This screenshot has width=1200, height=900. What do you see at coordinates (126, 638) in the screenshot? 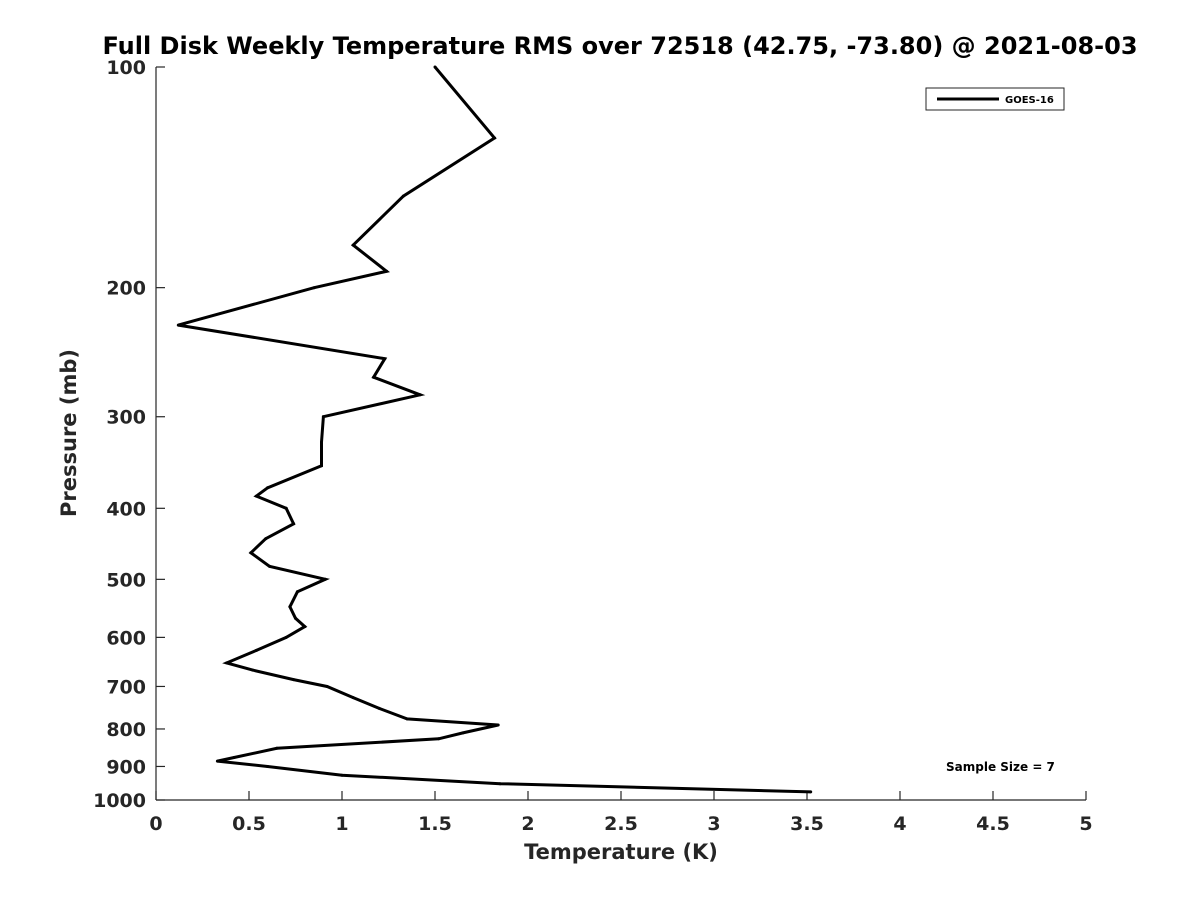
I see `y-tick-label: 600` at bounding box center [126, 638].